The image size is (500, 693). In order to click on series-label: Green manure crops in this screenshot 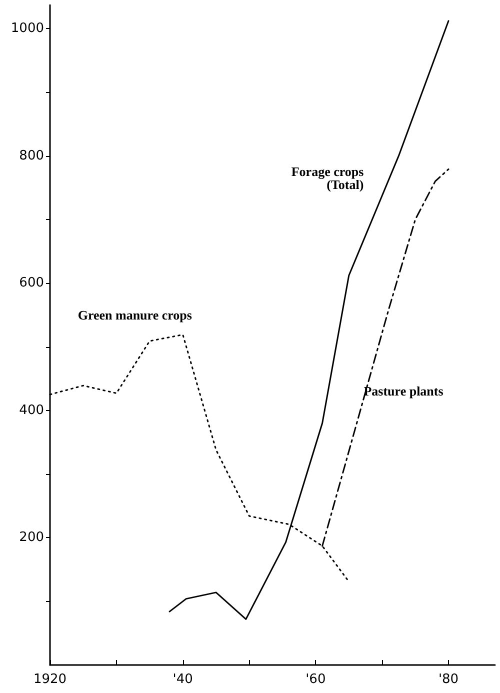, I will do `click(135, 315)`.